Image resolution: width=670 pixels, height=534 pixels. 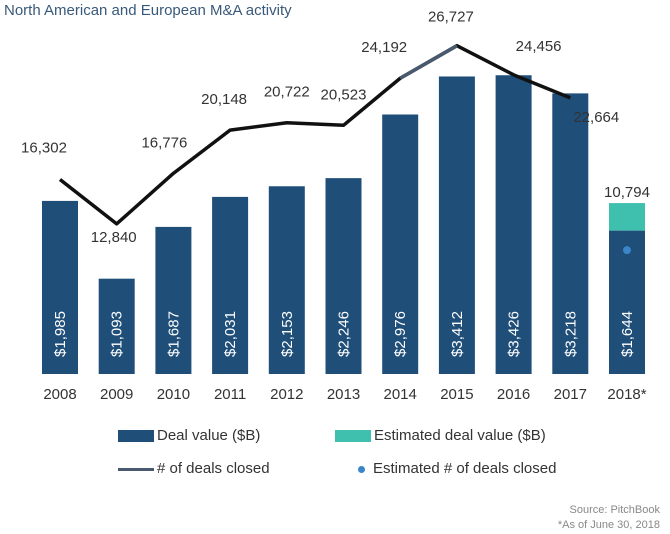 I want to click on bar-value-label: $2,976, so click(x=400, y=334).